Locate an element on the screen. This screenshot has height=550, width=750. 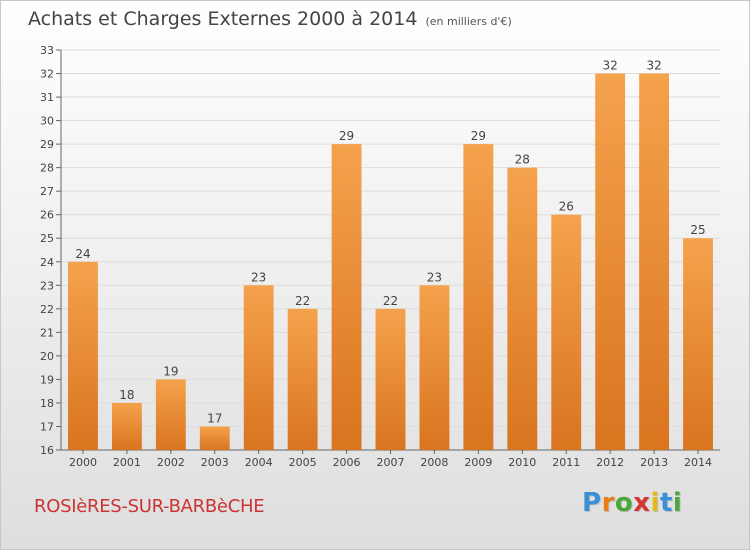
bar-2002 is located at coordinates (170, 414).